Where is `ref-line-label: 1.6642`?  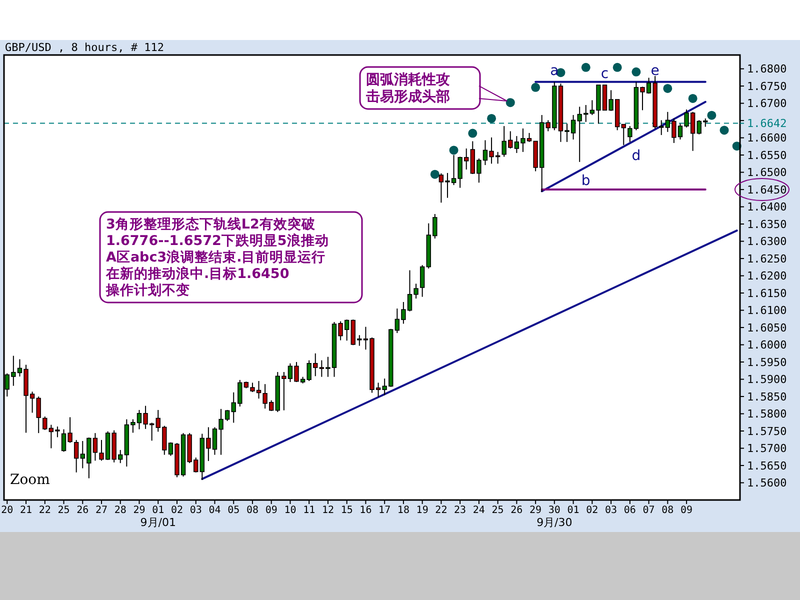
ref-line-label: 1.6642 is located at coordinates (767, 123).